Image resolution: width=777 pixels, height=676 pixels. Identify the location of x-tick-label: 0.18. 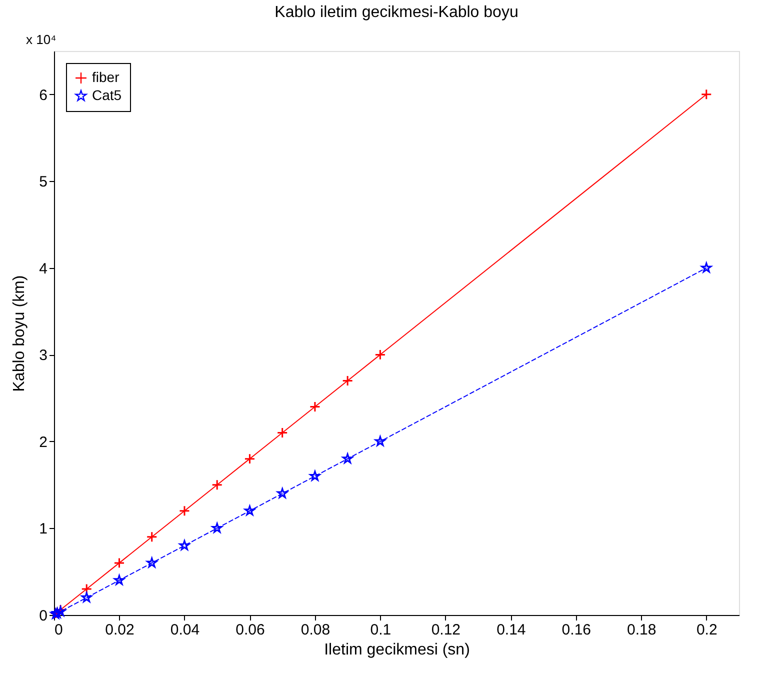
(641, 630).